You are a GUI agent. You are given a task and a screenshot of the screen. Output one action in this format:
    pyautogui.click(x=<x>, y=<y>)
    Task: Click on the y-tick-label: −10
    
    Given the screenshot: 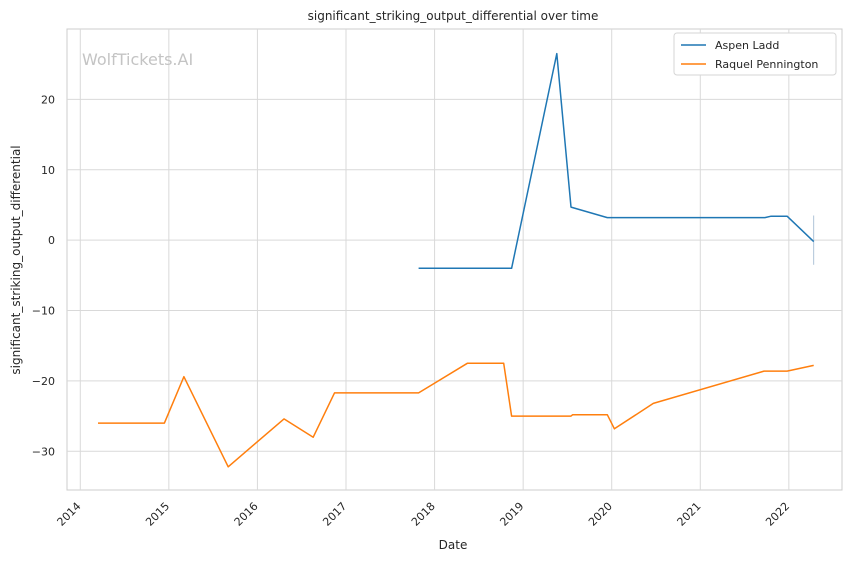 What is the action you would take?
    pyautogui.click(x=43, y=311)
    